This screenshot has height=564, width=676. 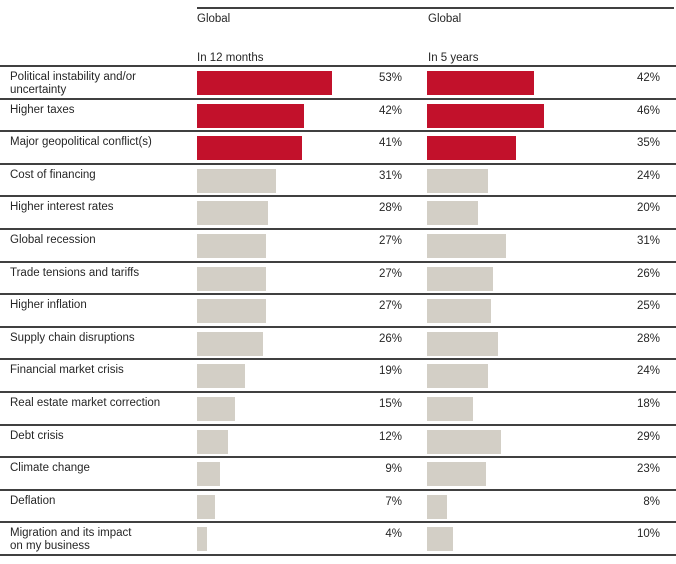 I want to click on row-label: Climate change, so click(x=50, y=468).